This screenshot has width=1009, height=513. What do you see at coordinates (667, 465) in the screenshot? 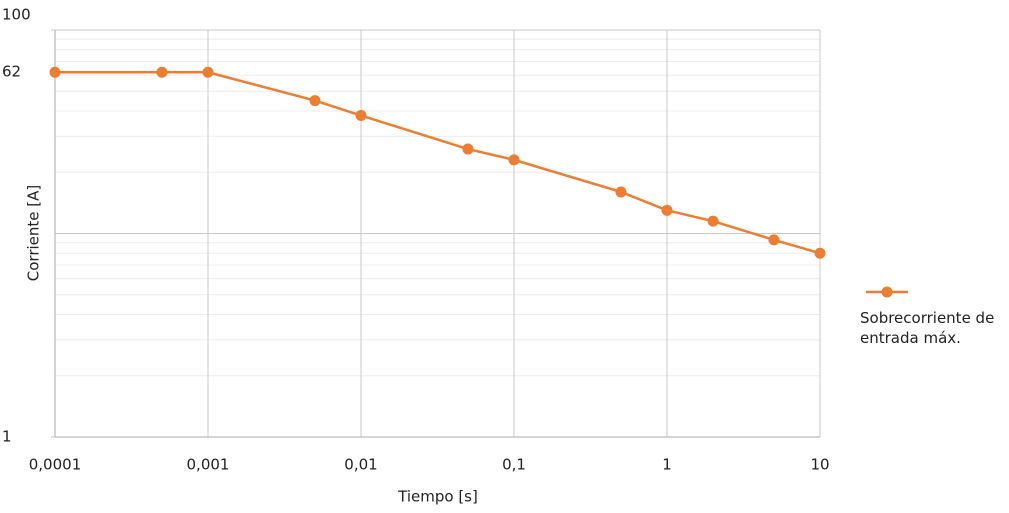
I see `x-tick-label: 1` at bounding box center [667, 465].